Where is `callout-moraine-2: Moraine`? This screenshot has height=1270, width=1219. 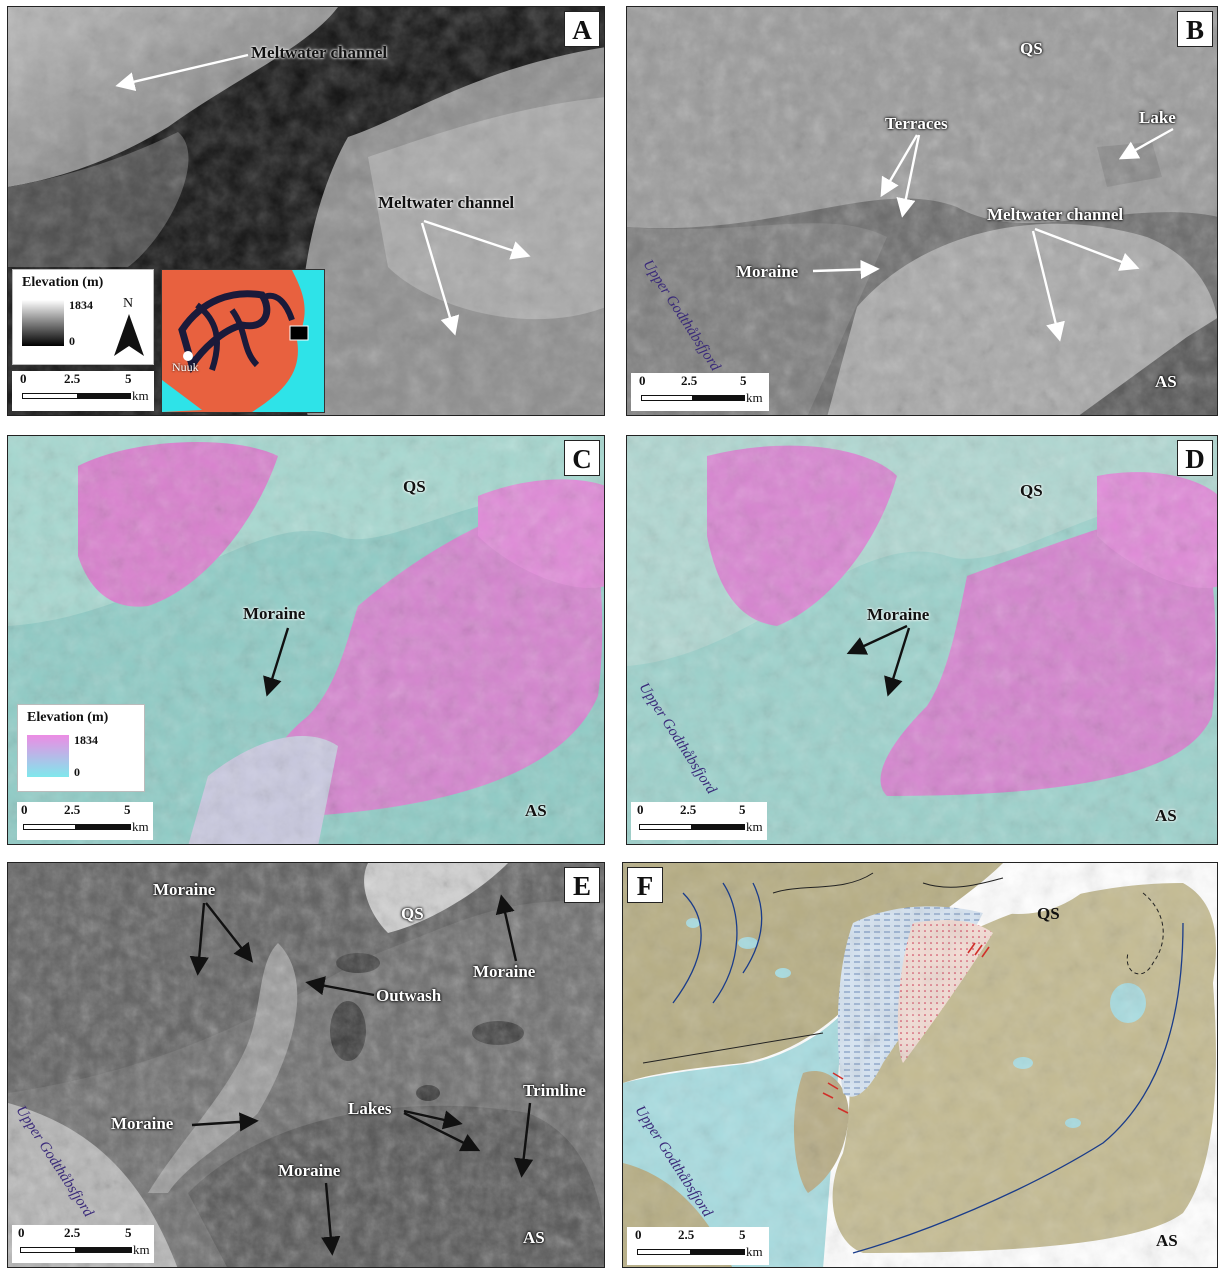 callout-moraine-2: Moraine is located at coordinates (504, 971).